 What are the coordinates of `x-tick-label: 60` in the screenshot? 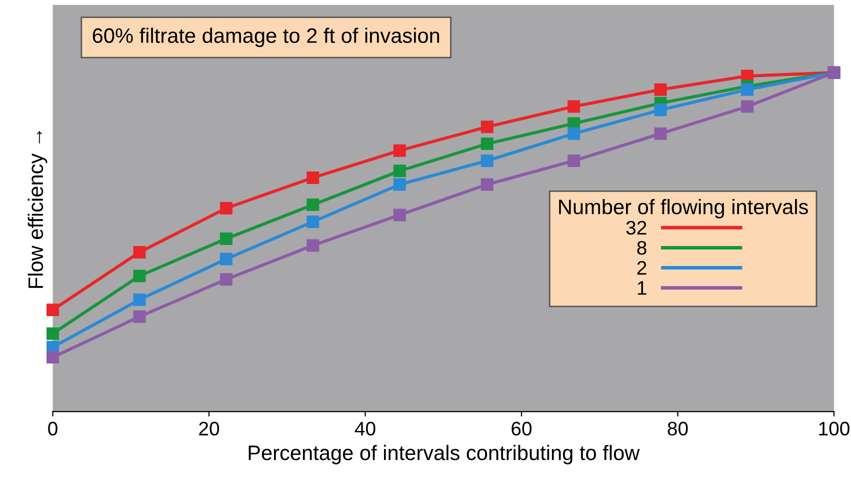 It's located at (522, 429).